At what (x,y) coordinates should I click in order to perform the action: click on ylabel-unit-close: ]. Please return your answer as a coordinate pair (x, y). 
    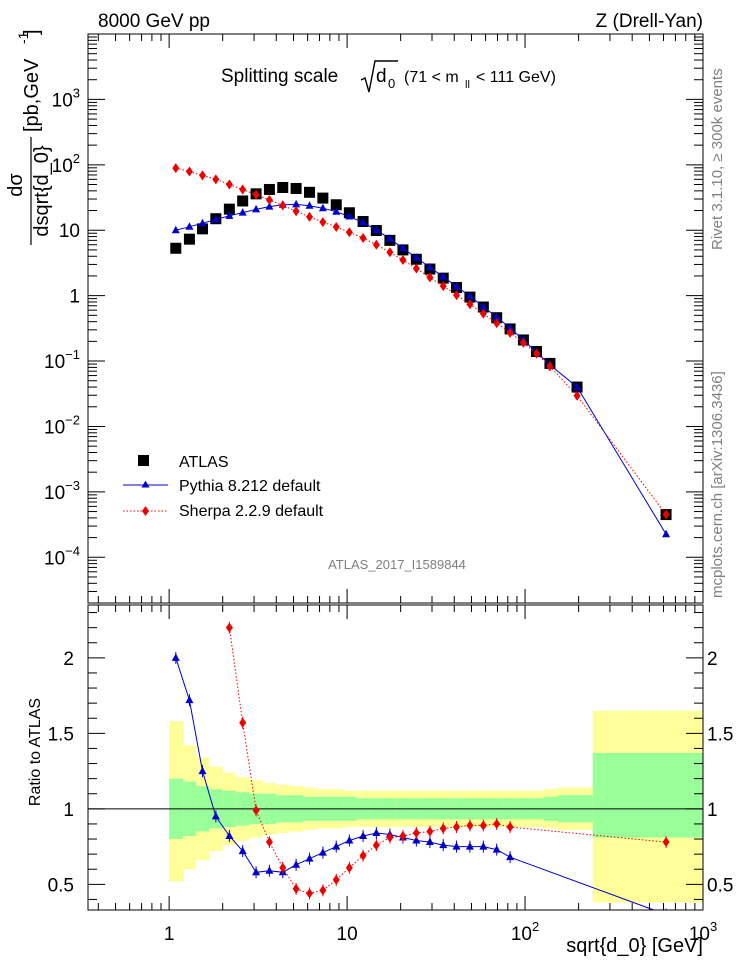
    Looking at the image, I should click on (32, 32).